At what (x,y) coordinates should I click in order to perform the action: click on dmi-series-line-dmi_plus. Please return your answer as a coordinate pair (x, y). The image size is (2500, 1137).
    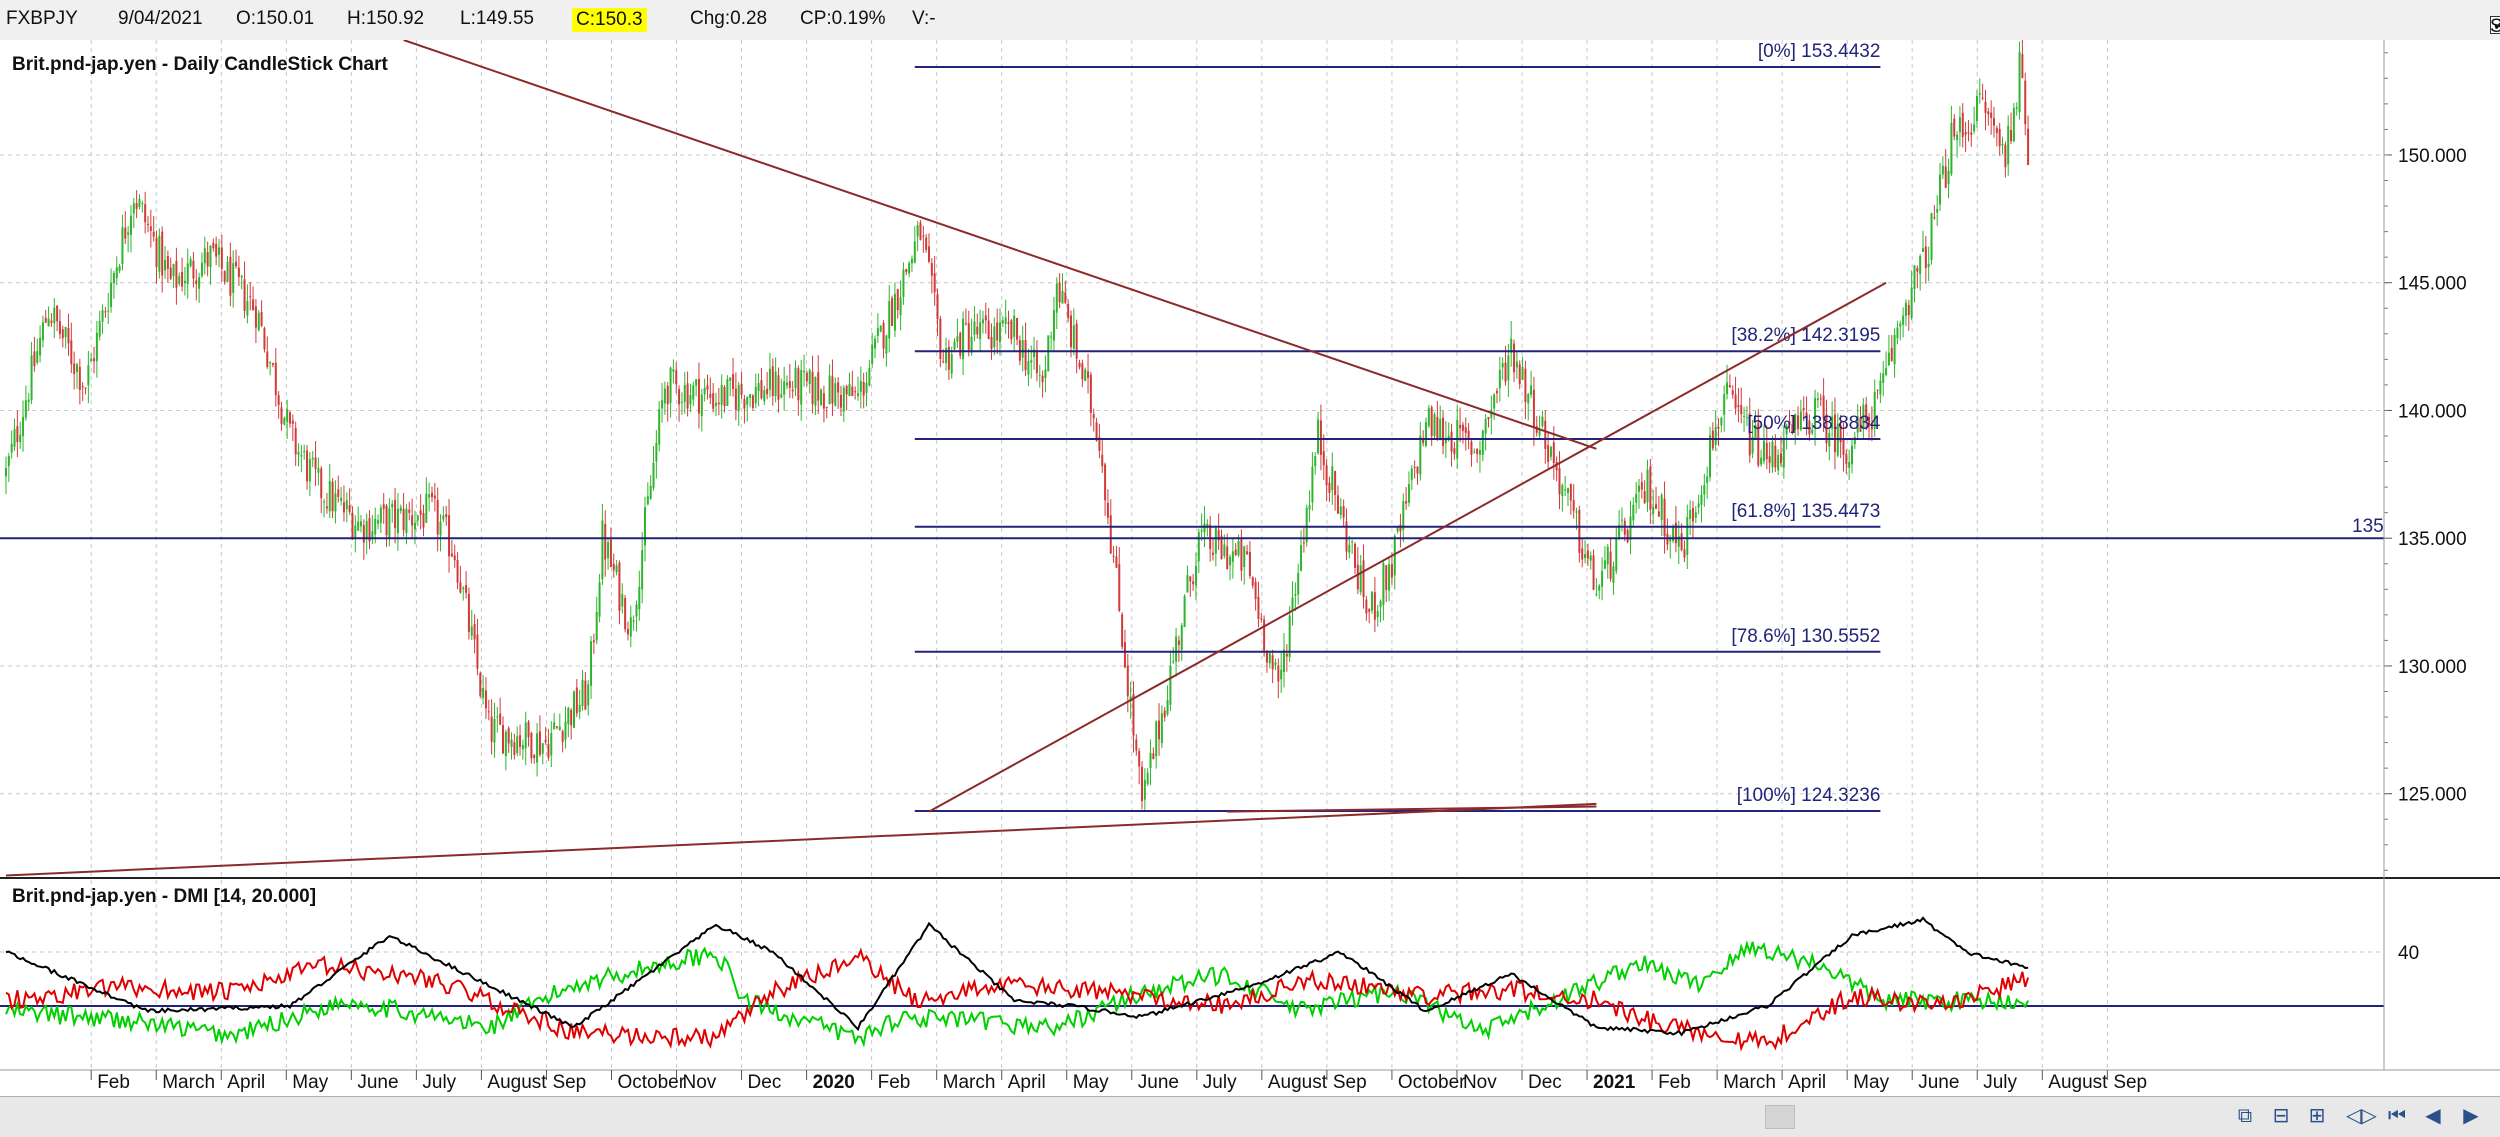
    Looking at the image, I should click on (1017, 994).